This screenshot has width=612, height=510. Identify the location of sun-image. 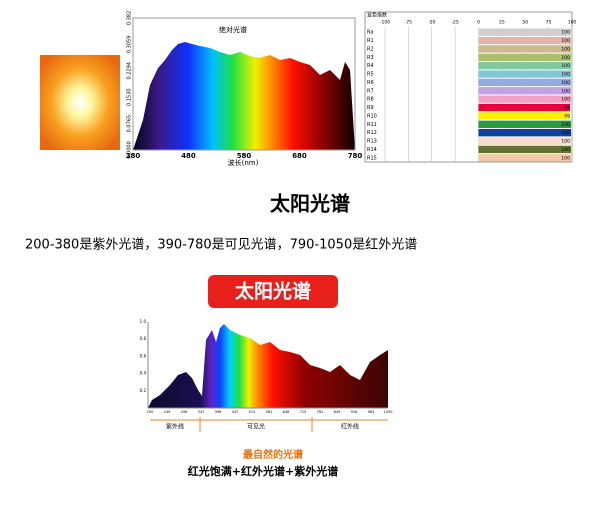
(80, 102).